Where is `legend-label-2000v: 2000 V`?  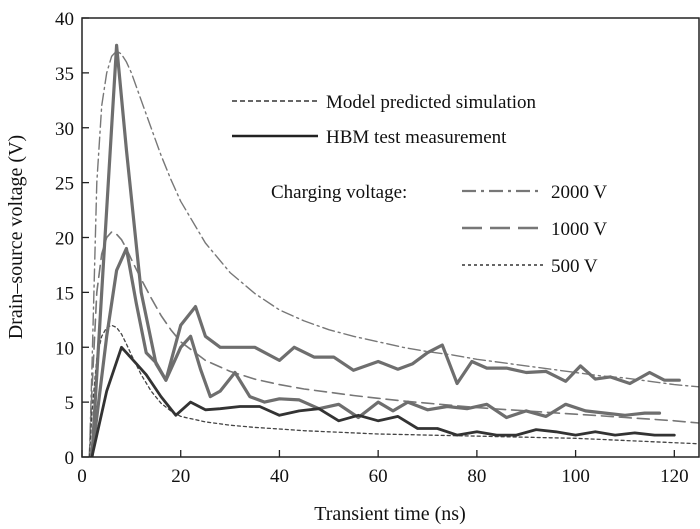 legend-label-2000v: 2000 V is located at coordinates (579, 192).